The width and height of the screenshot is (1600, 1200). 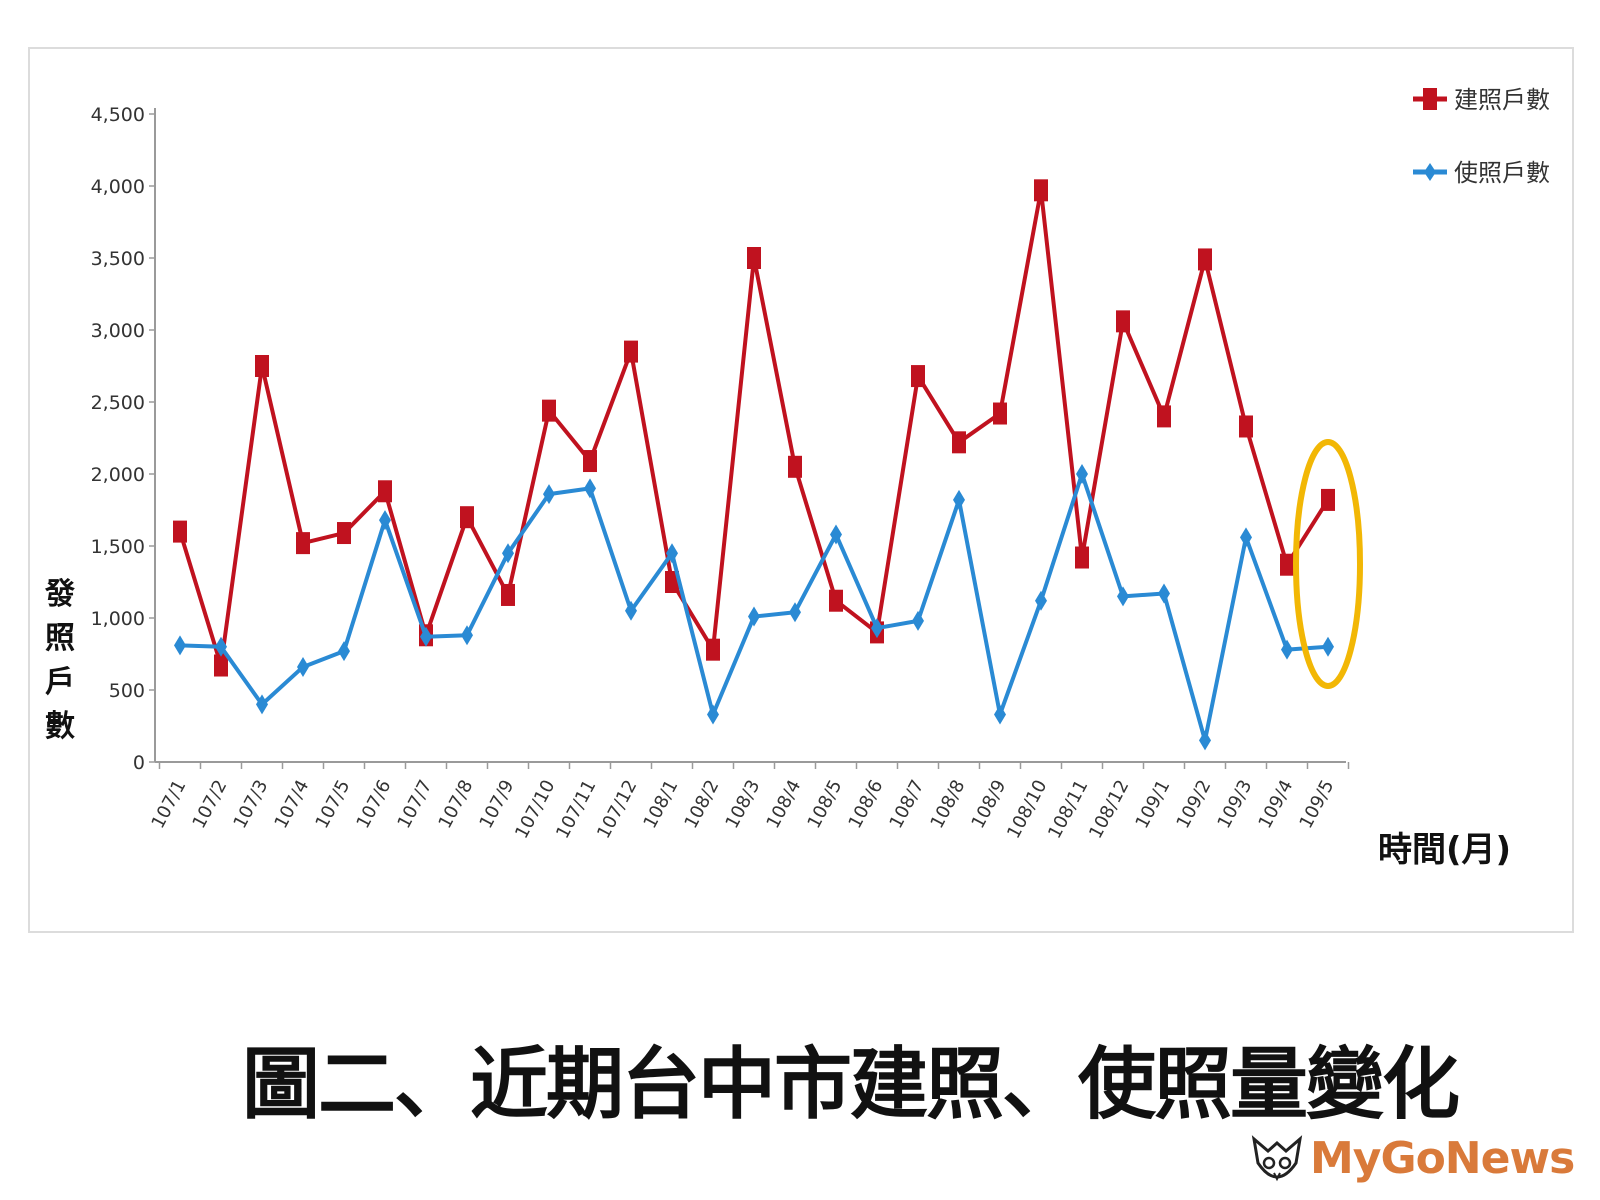 What do you see at coordinates (907, 804) in the screenshot?
I see `x-tick-label: 108/7` at bounding box center [907, 804].